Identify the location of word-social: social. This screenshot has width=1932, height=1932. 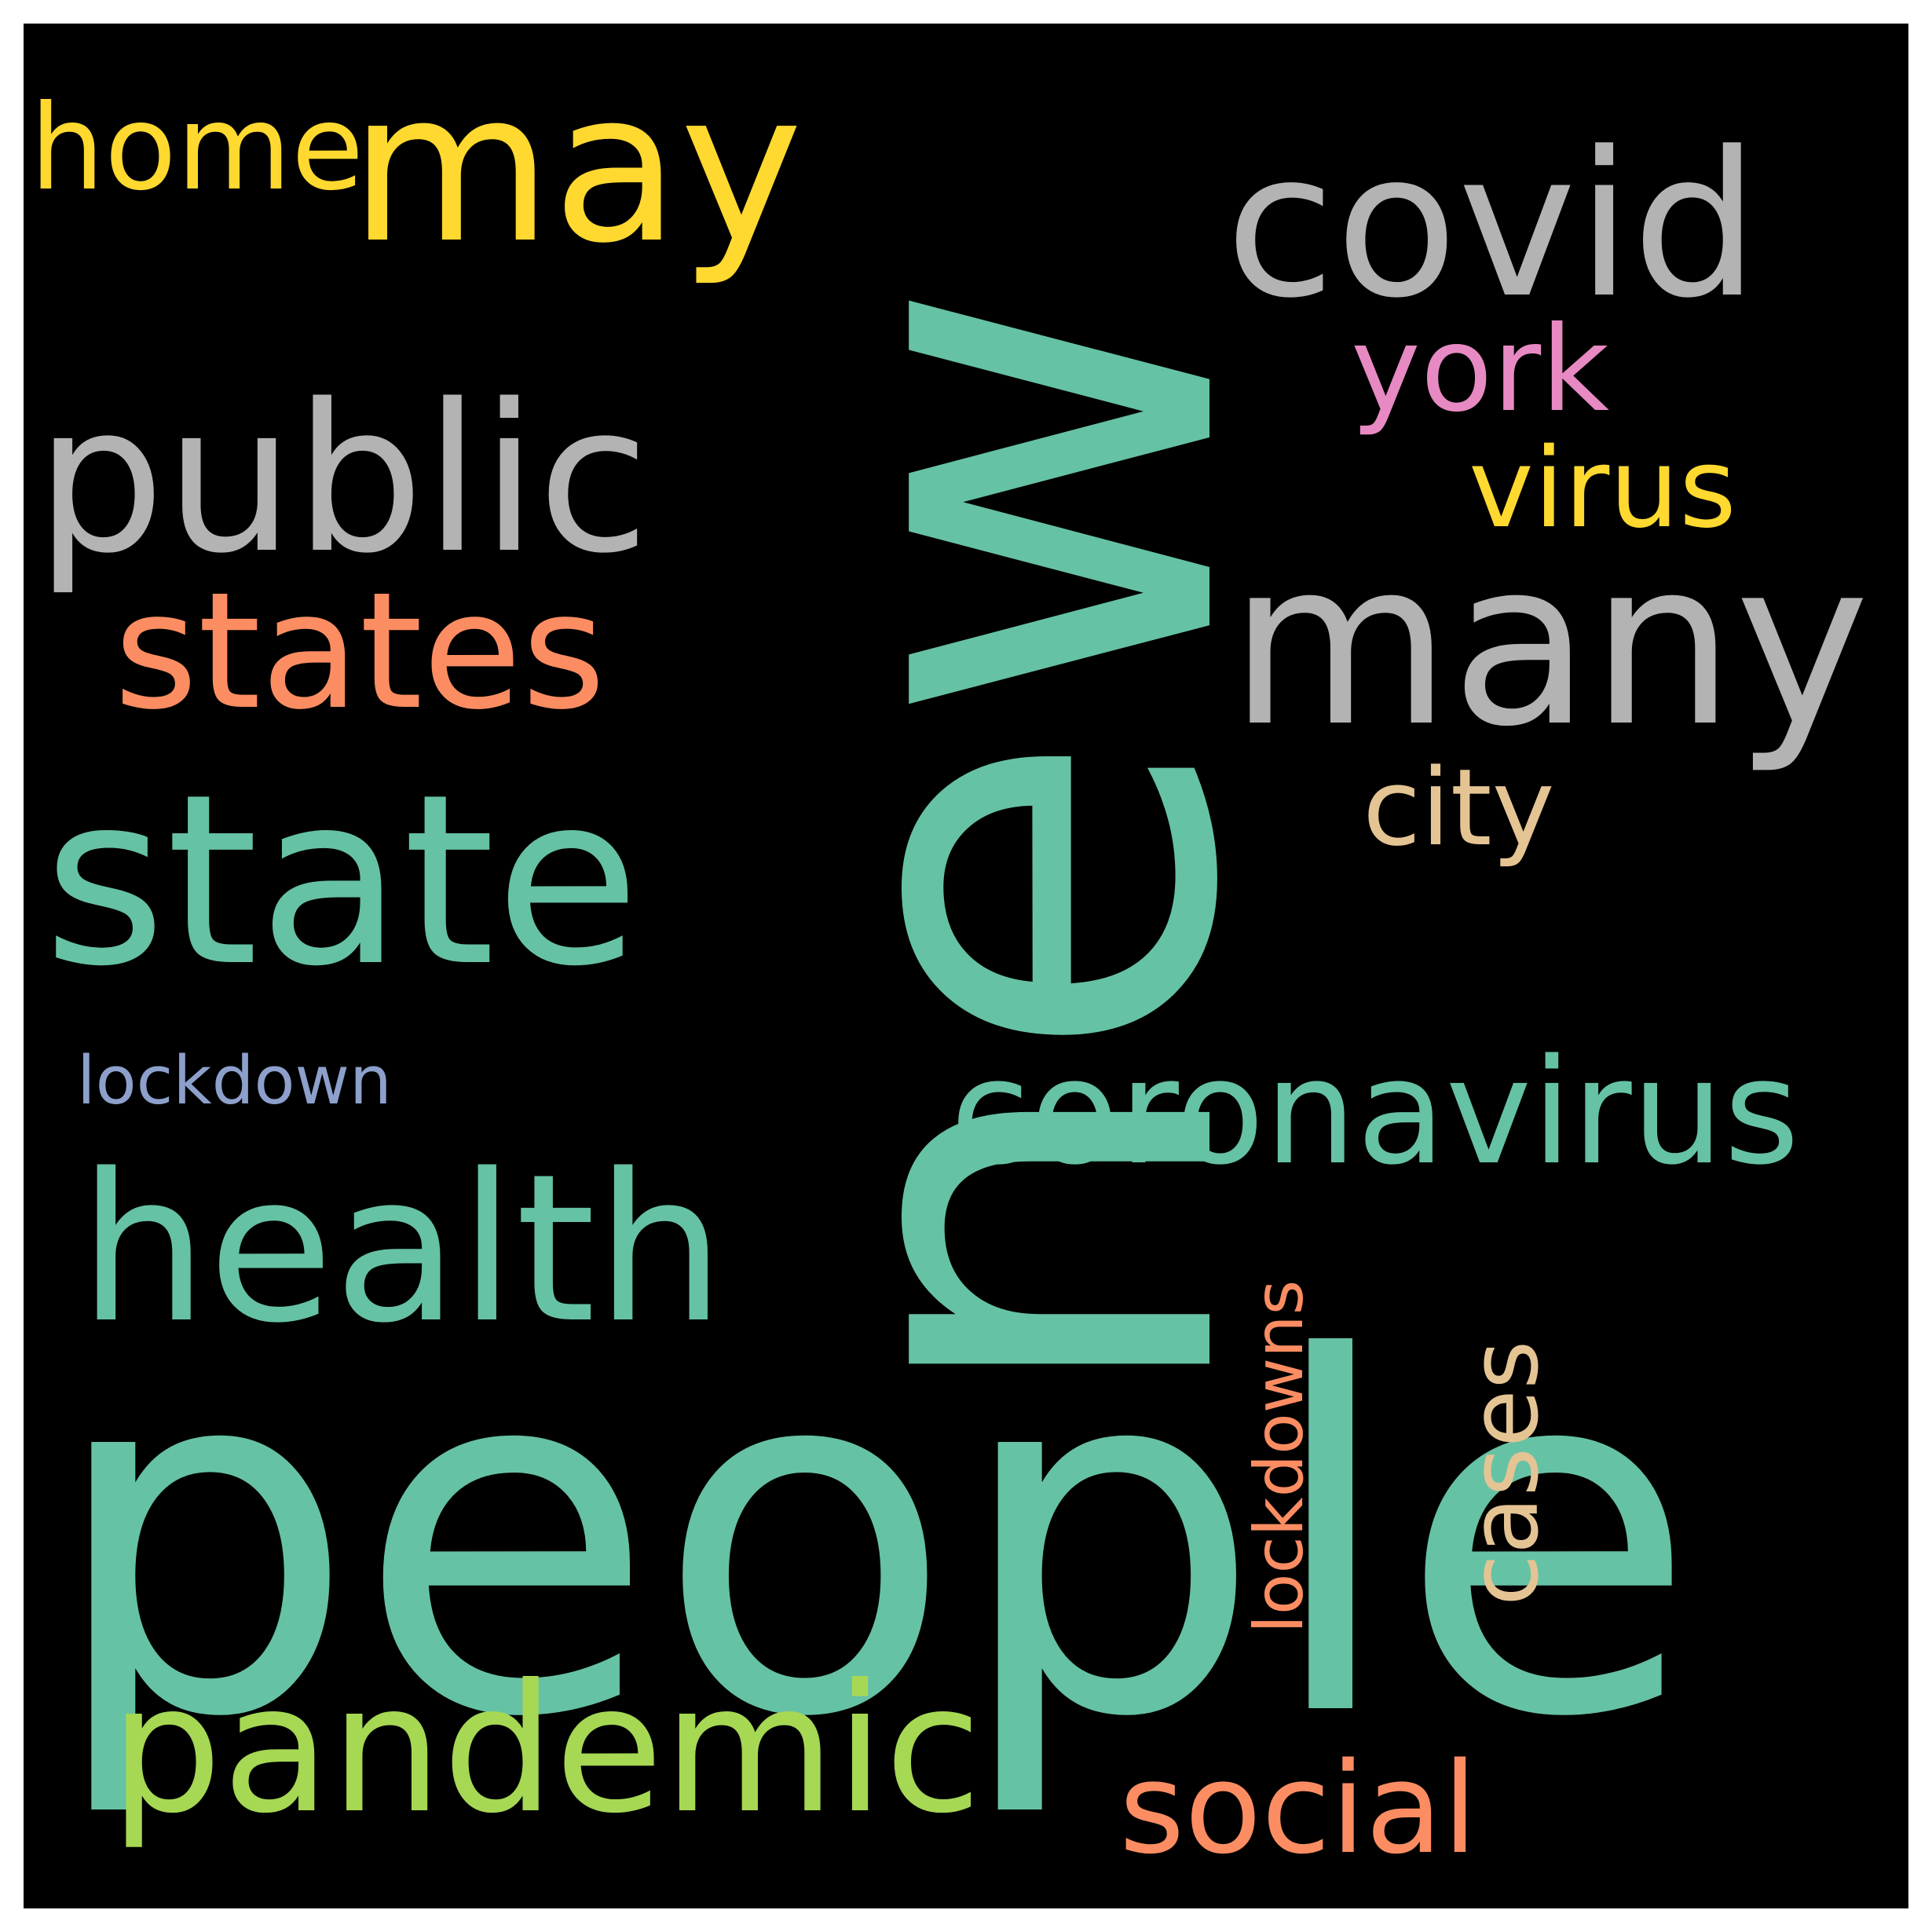
(1298, 1809).